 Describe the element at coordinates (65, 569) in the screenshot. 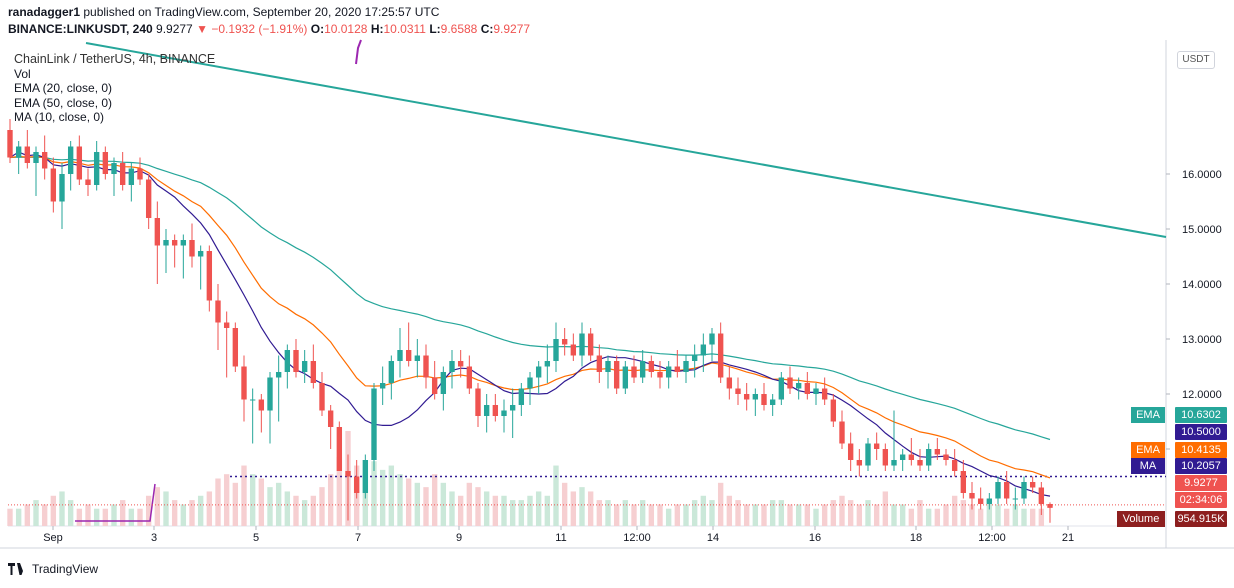

I see `footer-brand: TradingView` at that location.